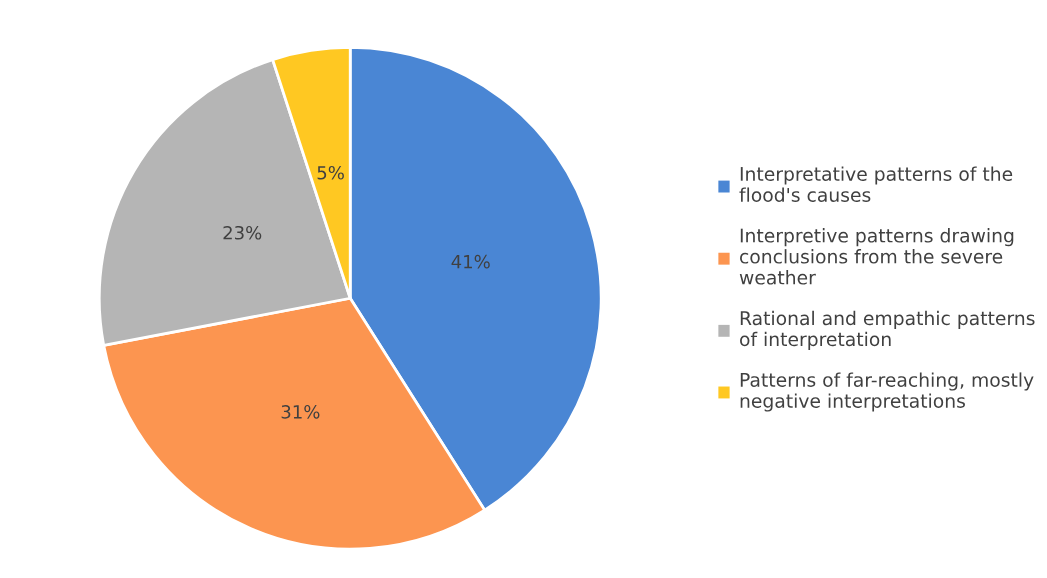  What do you see at coordinates (300, 411) in the screenshot?
I see `data-label: 31%` at bounding box center [300, 411].